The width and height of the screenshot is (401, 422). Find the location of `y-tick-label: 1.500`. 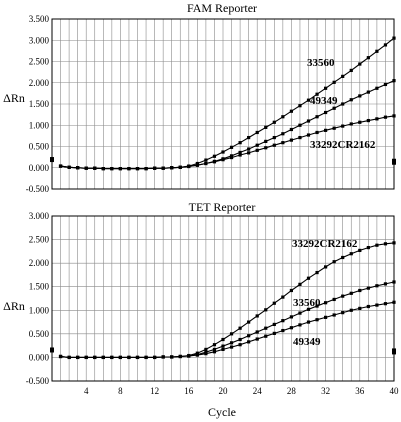

y-tick-label: 1.500 is located at coordinates (39, 287).